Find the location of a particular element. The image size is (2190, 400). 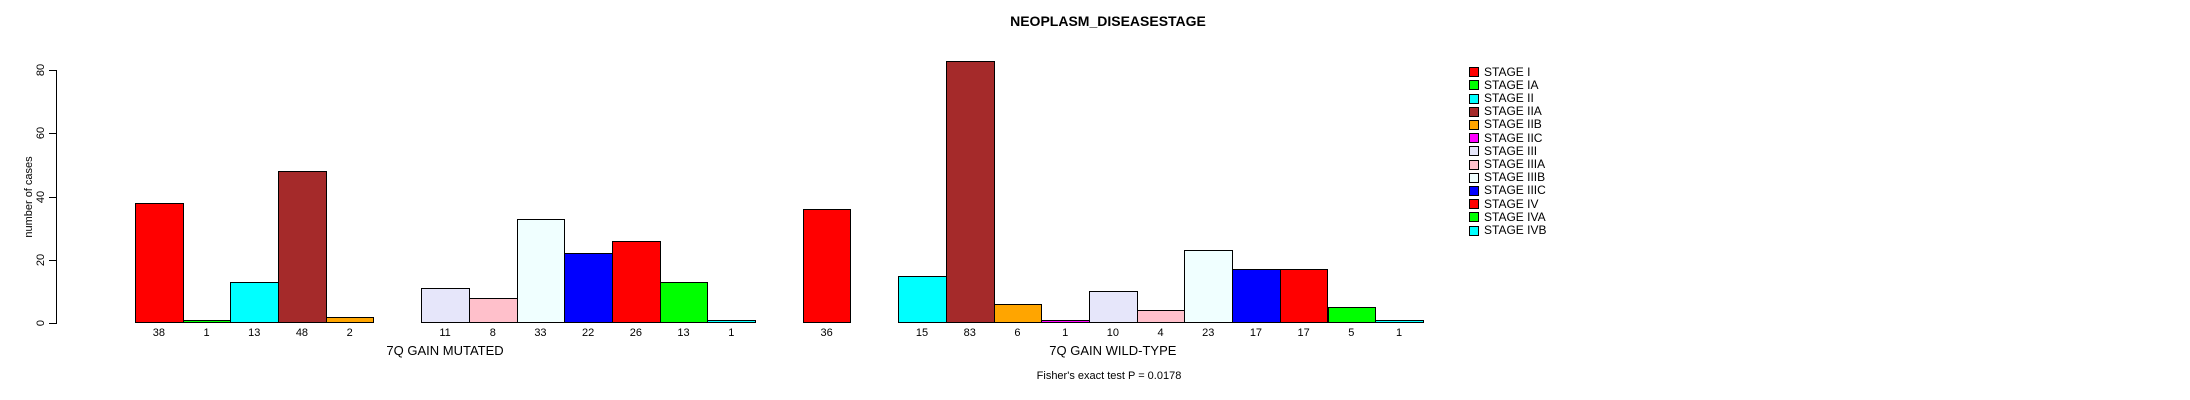

legend-item: STAGE II is located at coordinates (1501, 98).